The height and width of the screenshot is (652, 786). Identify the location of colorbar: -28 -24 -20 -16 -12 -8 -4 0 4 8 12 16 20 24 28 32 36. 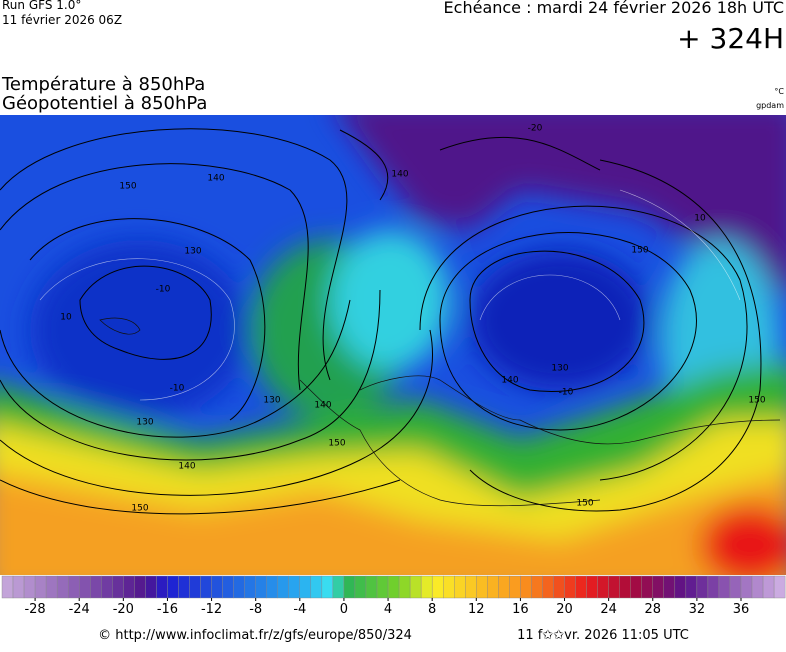
(393, 596).